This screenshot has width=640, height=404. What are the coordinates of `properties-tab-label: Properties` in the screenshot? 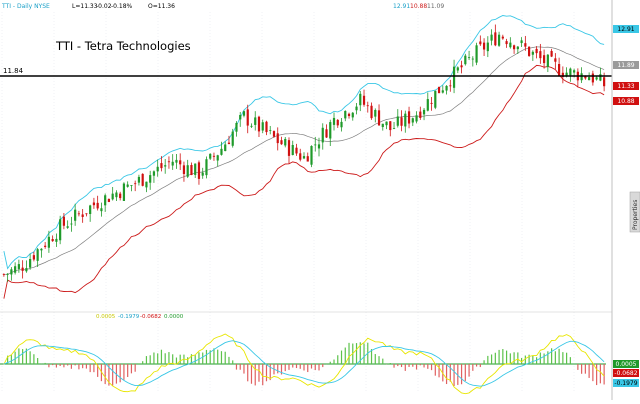 It's located at (635, 215).